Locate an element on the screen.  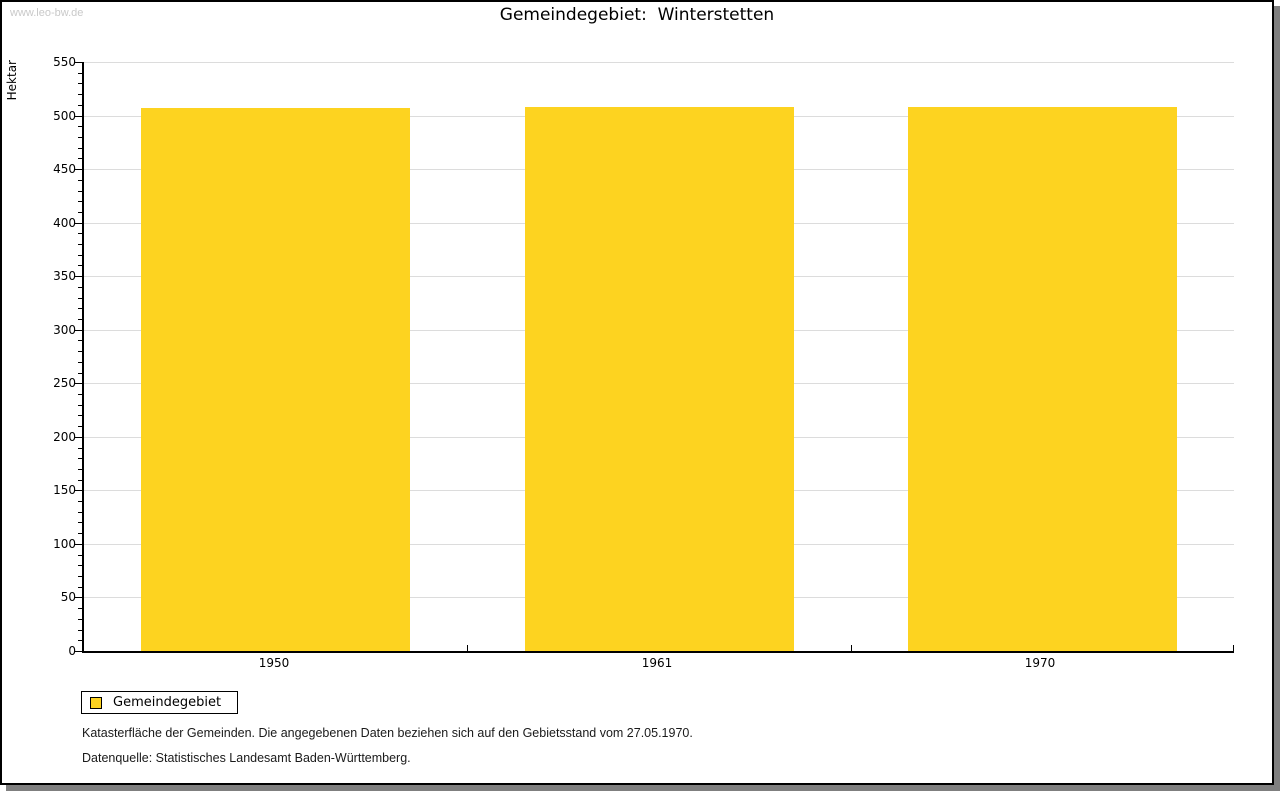
y-axis-tick-label: 350 is located at coordinates (64, 276).